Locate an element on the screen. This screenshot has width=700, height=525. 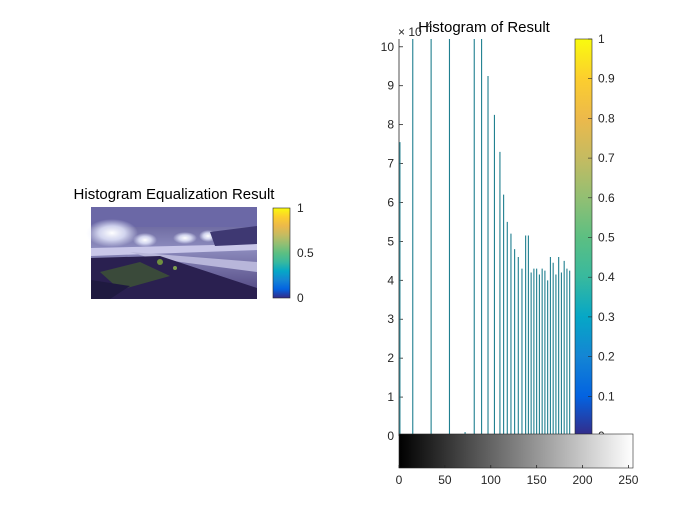
x-tick-label: 0 is located at coordinates (399, 480).